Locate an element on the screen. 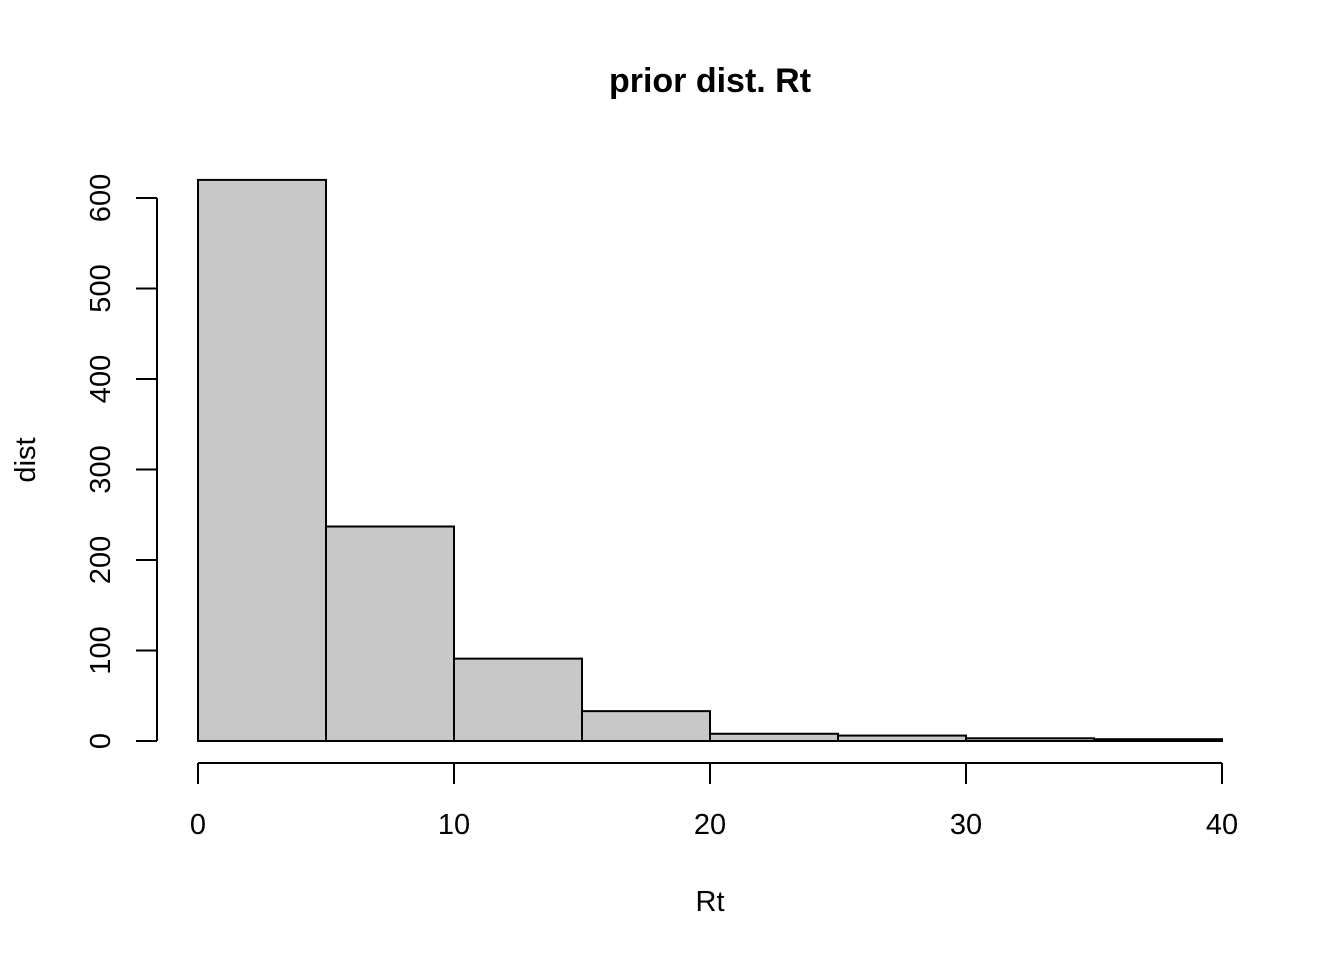 This screenshot has width=1344, height=960. x-axis: 0 10 20 30 40 is located at coordinates (714, 801).